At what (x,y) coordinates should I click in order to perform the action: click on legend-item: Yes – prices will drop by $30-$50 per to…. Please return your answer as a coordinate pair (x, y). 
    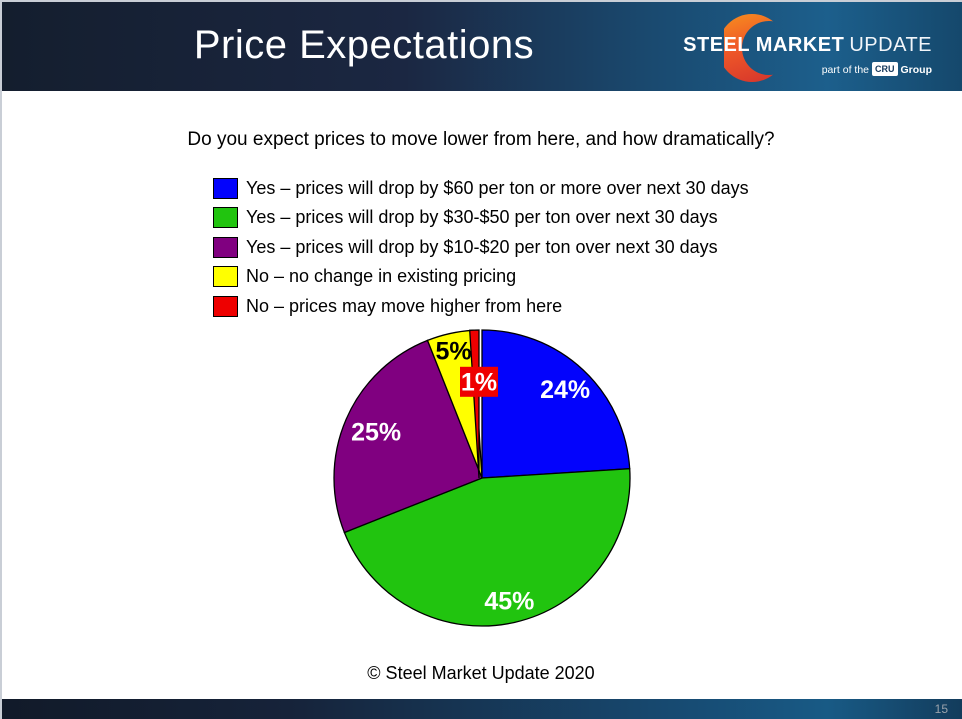
    Looking at the image, I should click on (481, 218).